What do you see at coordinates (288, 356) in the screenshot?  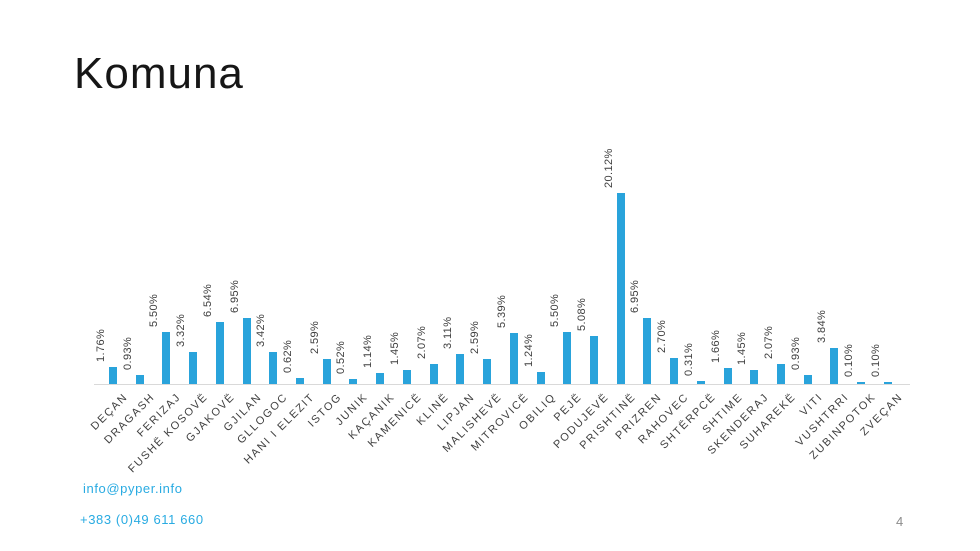 I see `bar-value-label: 0.62%` at bounding box center [288, 356].